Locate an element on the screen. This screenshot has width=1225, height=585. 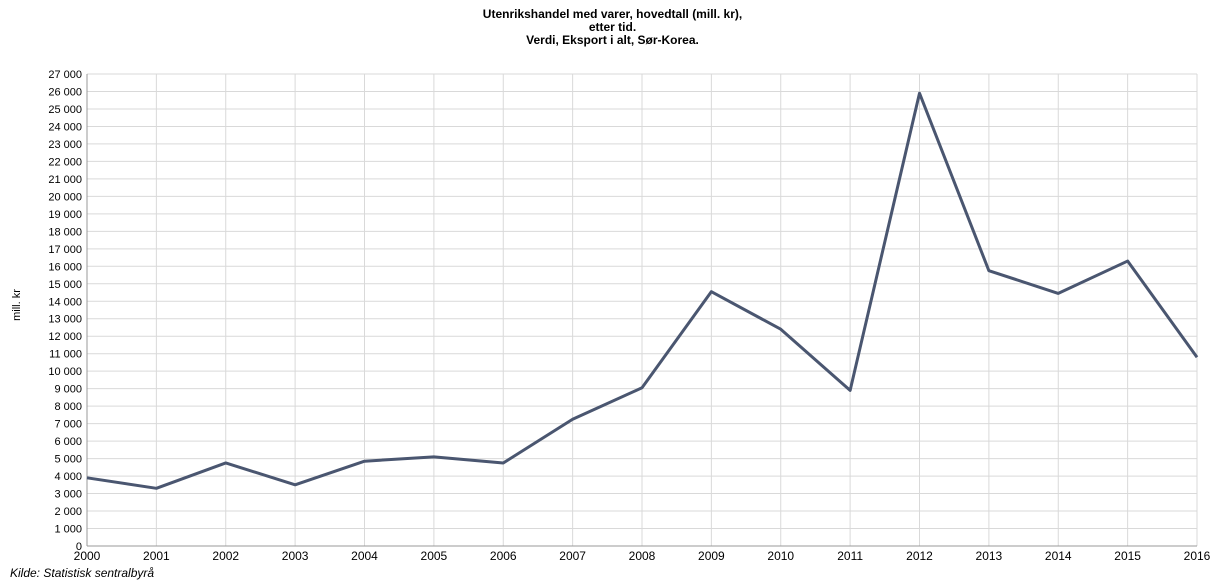
y-tick-label: 14 000 is located at coordinates (65, 302).